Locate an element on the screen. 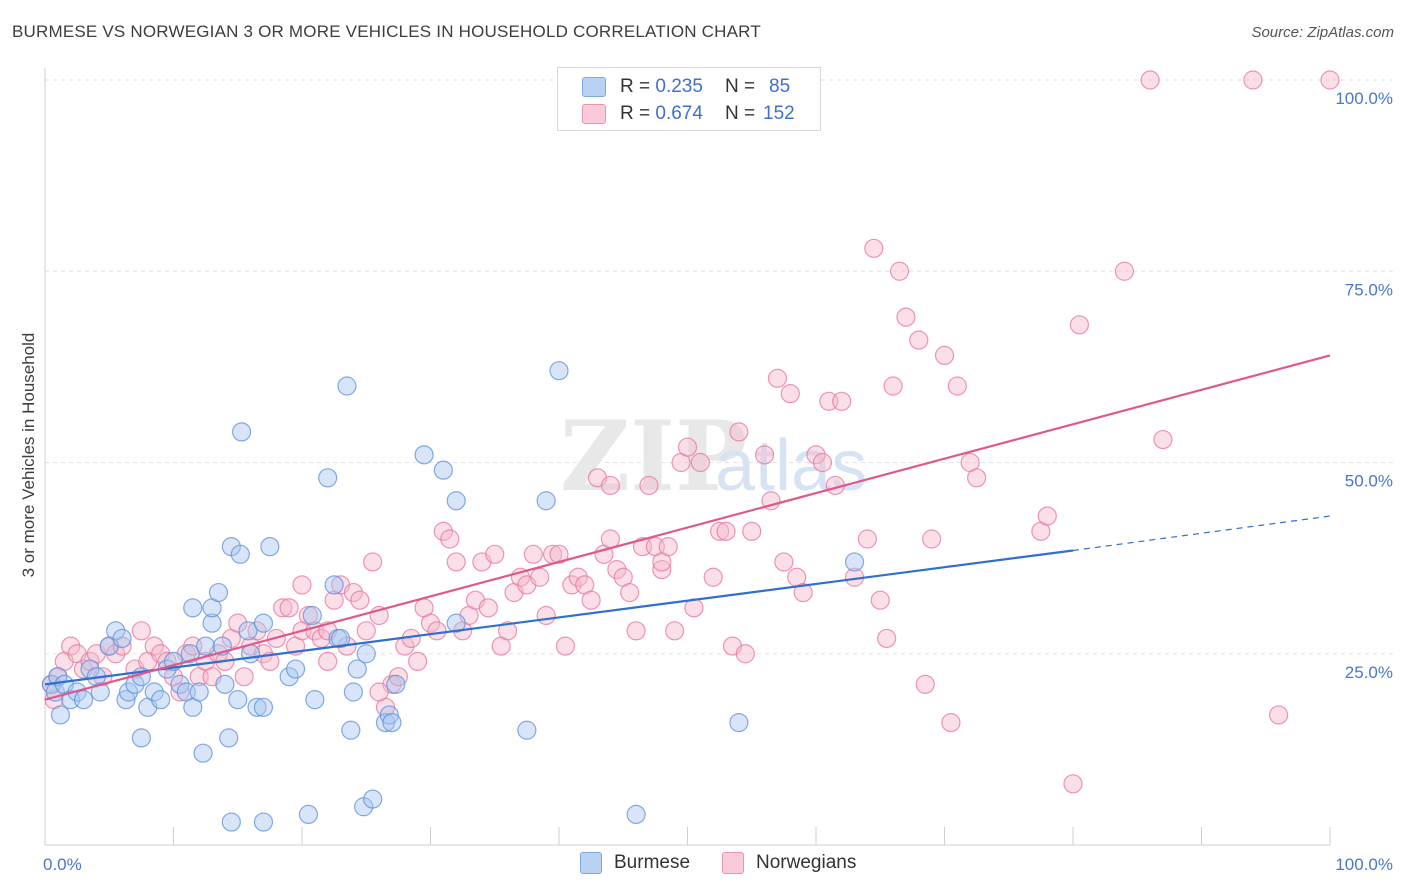 The width and height of the screenshot is (1406, 892). legend-row-burmese: R = 0.235 N = 85 is located at coordinates (686, 87).